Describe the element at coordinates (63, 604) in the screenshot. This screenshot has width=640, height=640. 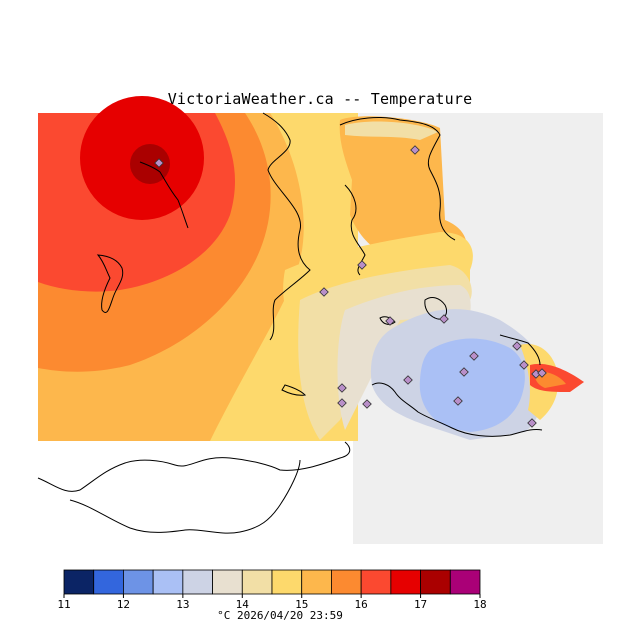
I see `colorbar-tick-label: 11` at that location.